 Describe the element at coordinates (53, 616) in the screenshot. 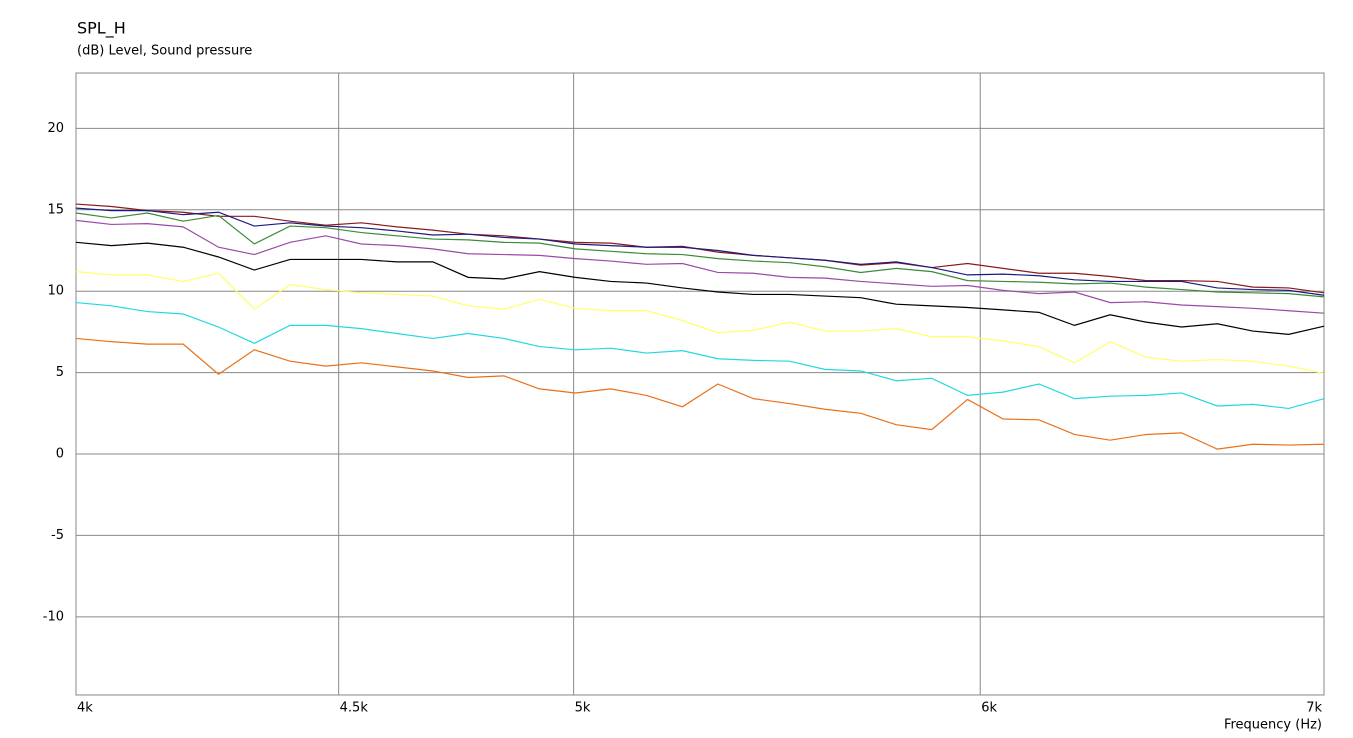

I see `y-tick-label: -10` at that location.